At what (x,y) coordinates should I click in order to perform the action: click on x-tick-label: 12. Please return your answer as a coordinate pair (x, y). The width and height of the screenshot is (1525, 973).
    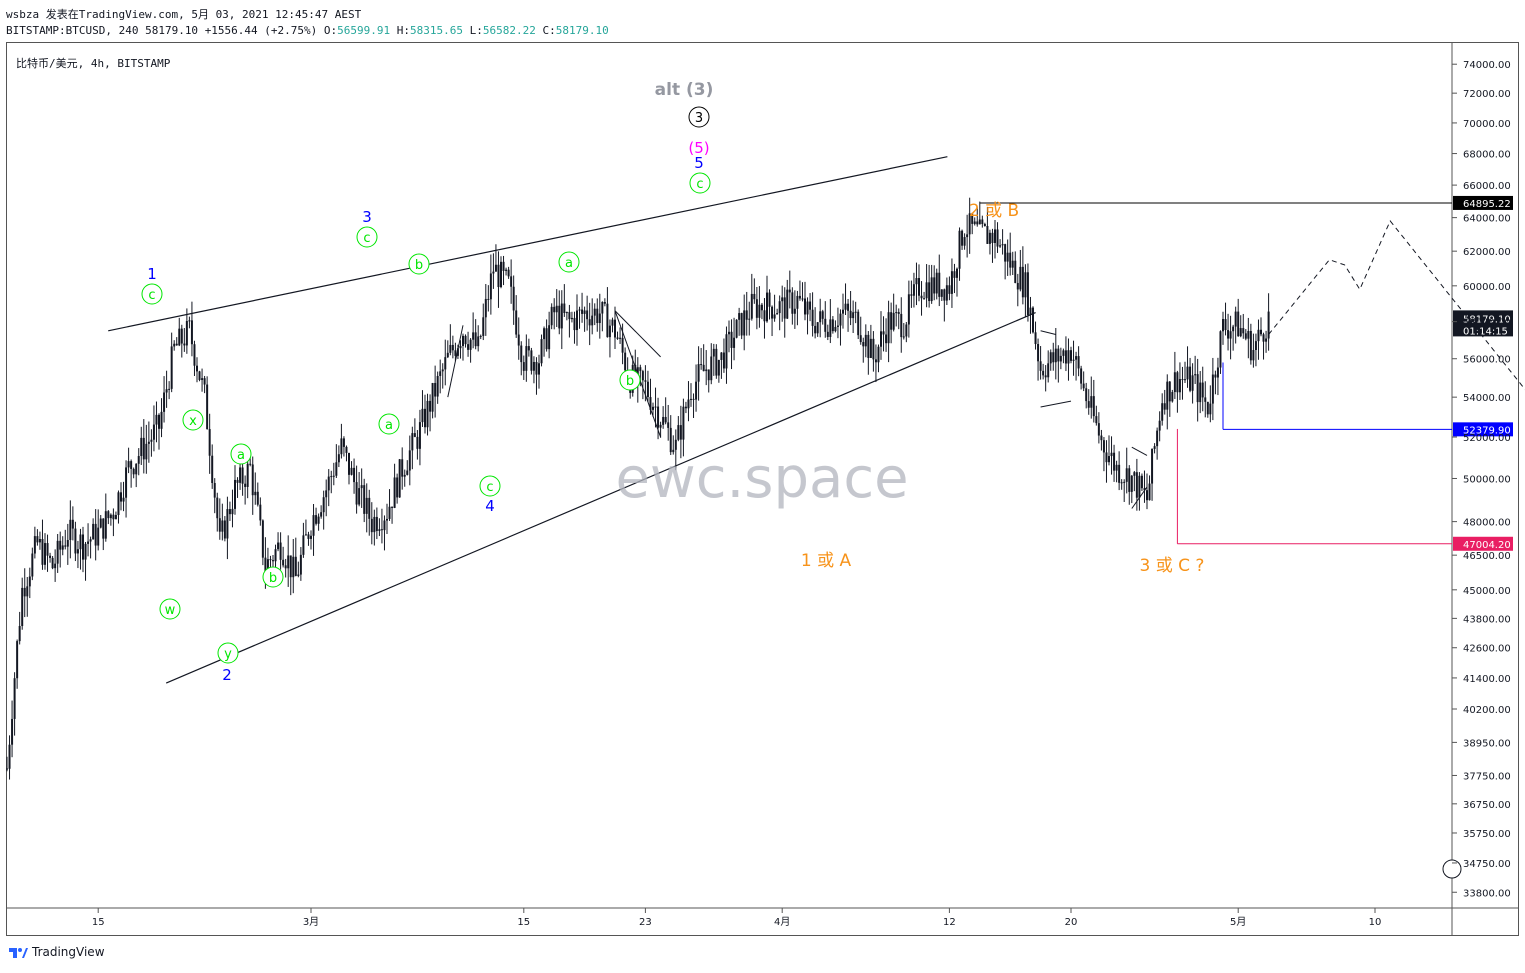
    Looking at the image, I should click on (949, 922).